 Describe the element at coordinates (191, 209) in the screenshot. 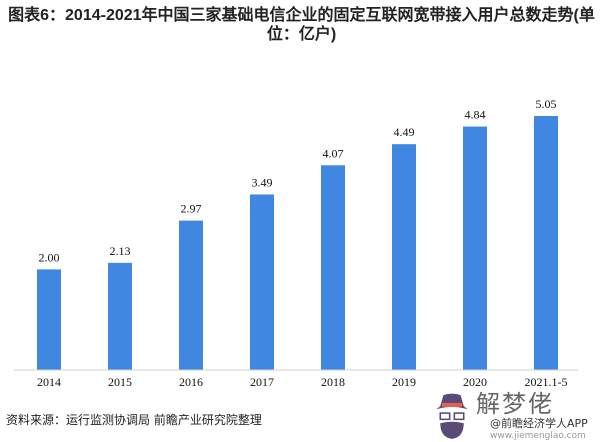

I see `data-label: 2.97` at that location.